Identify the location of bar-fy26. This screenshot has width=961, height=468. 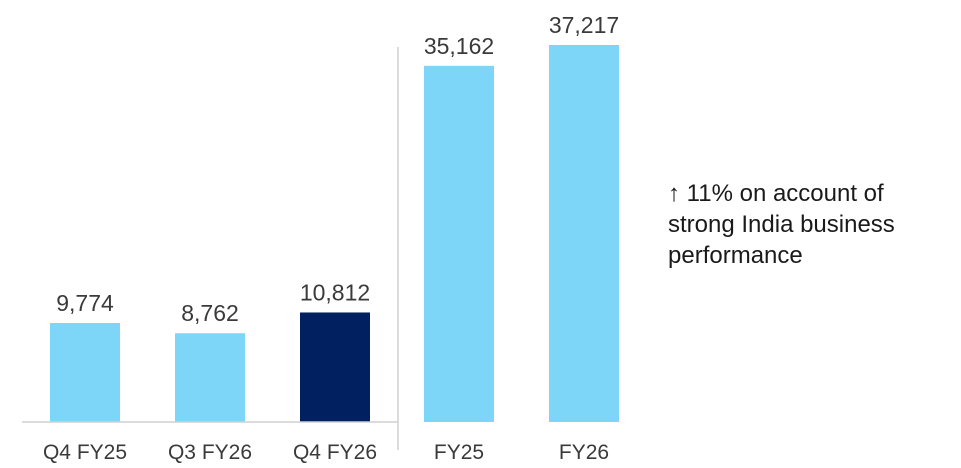
(584, 233).